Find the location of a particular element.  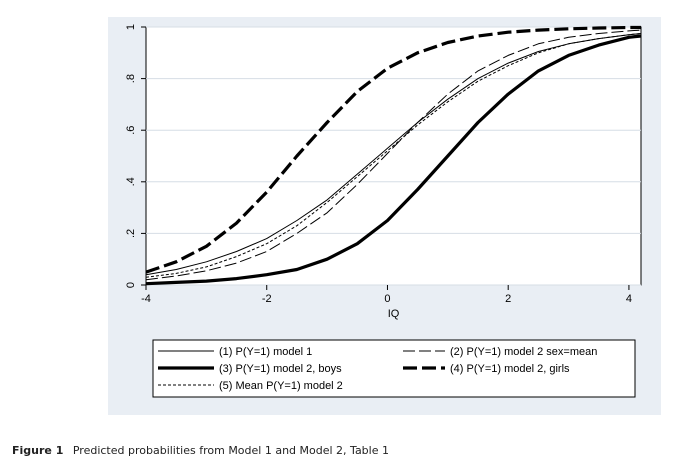

x-axis-label: IQ is located at coordinates (394, 314).